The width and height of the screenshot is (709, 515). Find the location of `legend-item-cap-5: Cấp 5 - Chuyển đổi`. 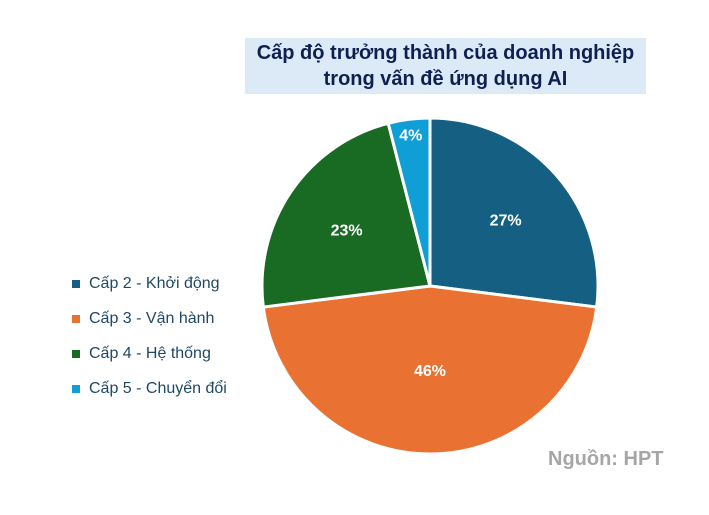

legend-item-cap-5: Cấp 5 - Chuyển đổi is located at coordinates (149, 388).